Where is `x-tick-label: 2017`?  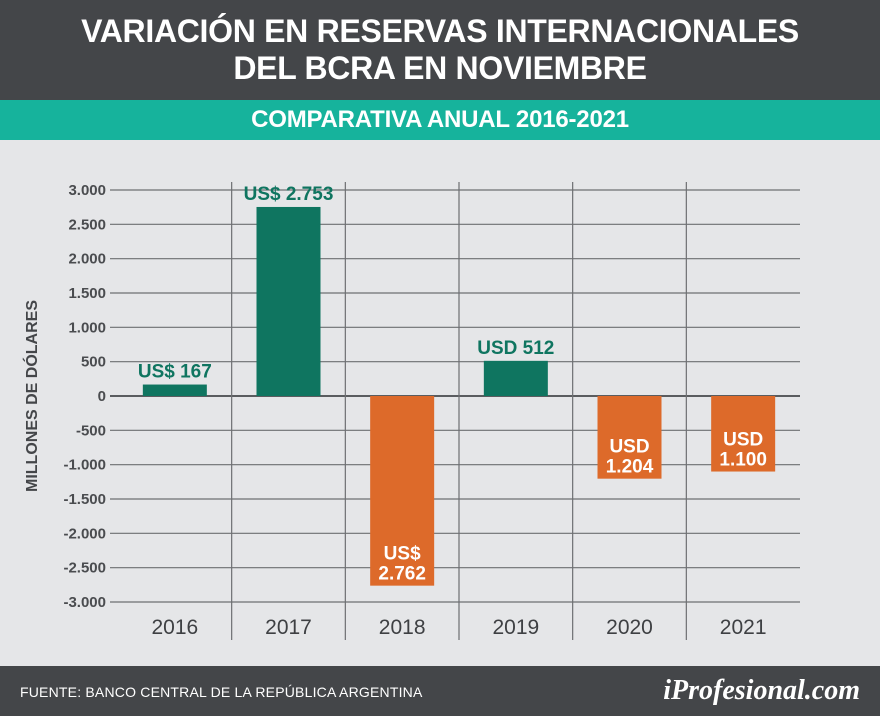 x-tick-label: 2017 is located at coordinates (288, 627).